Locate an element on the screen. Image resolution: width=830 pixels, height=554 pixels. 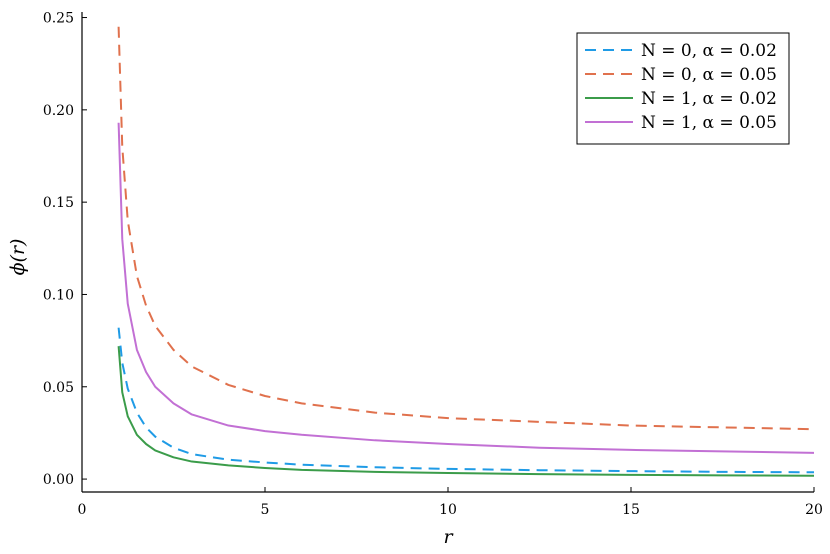
y-tick-label: 0.25 is located at coordinates (58, 19).